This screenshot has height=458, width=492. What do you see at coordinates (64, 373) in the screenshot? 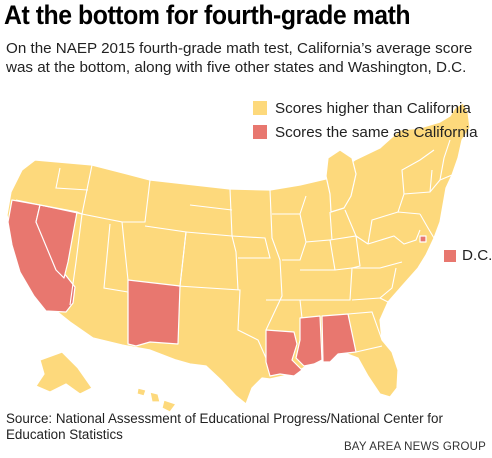
I see `state-alaska` at bounding box center [64, 373].